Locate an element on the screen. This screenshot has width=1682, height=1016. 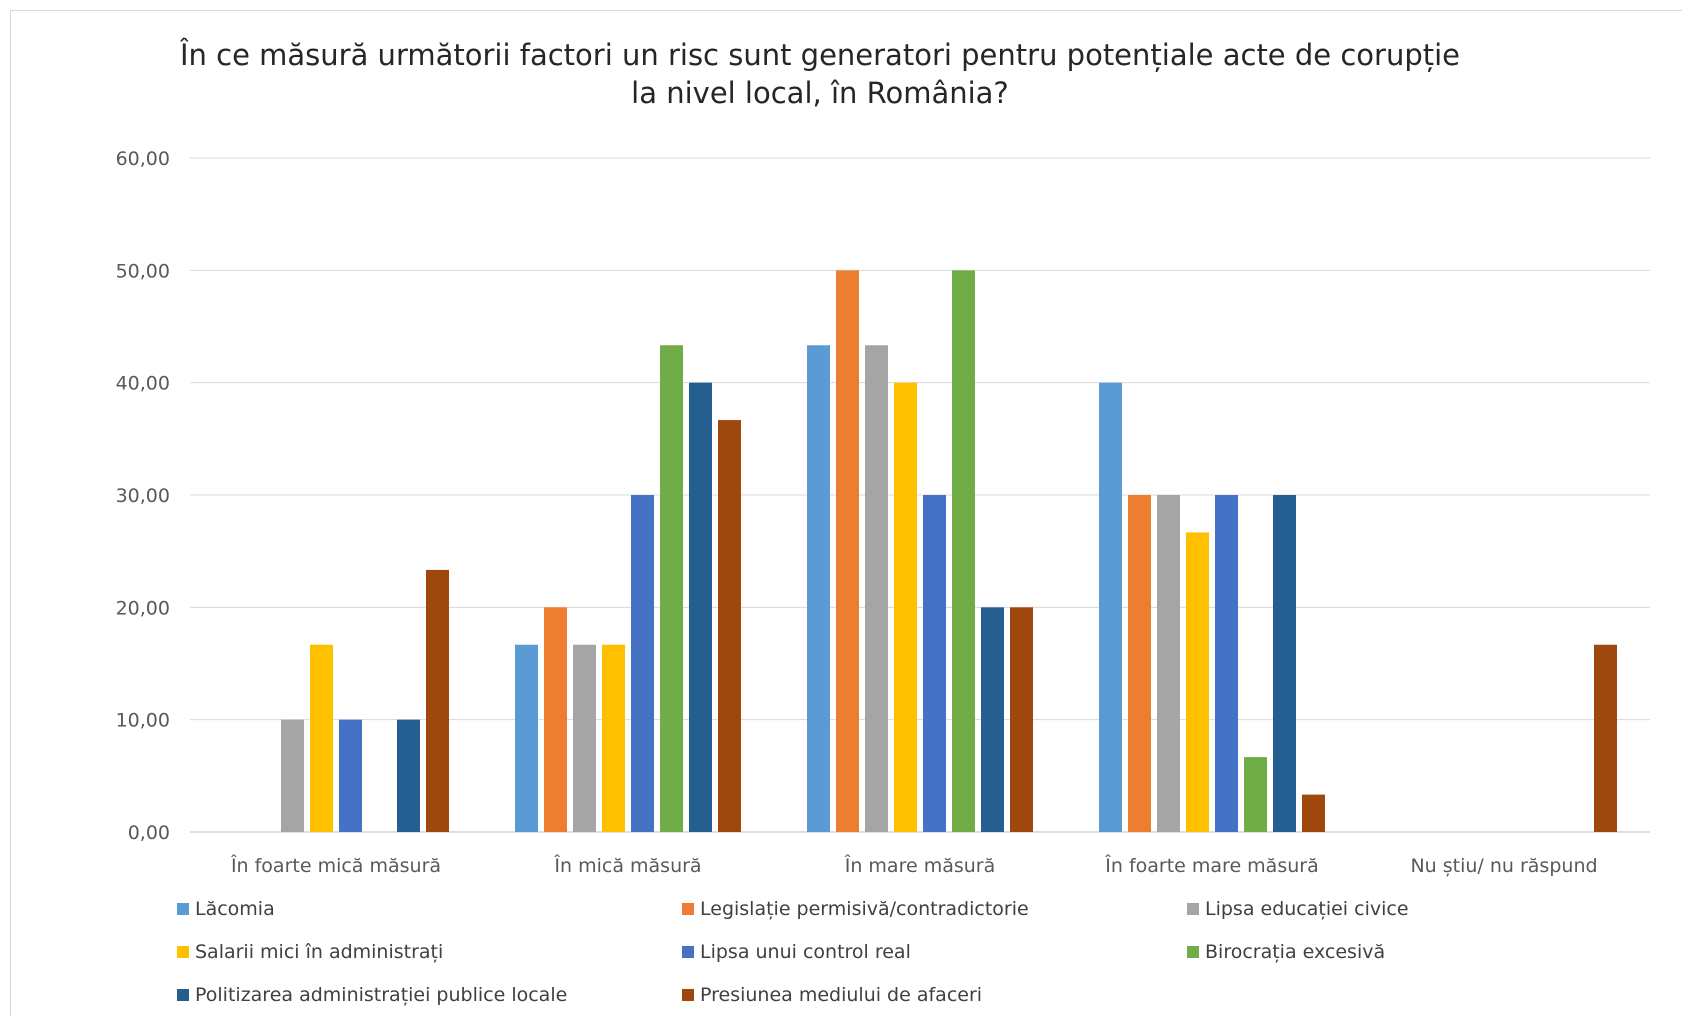
legend-label: Lipsa unui control real is located at coordinates (805, 952).